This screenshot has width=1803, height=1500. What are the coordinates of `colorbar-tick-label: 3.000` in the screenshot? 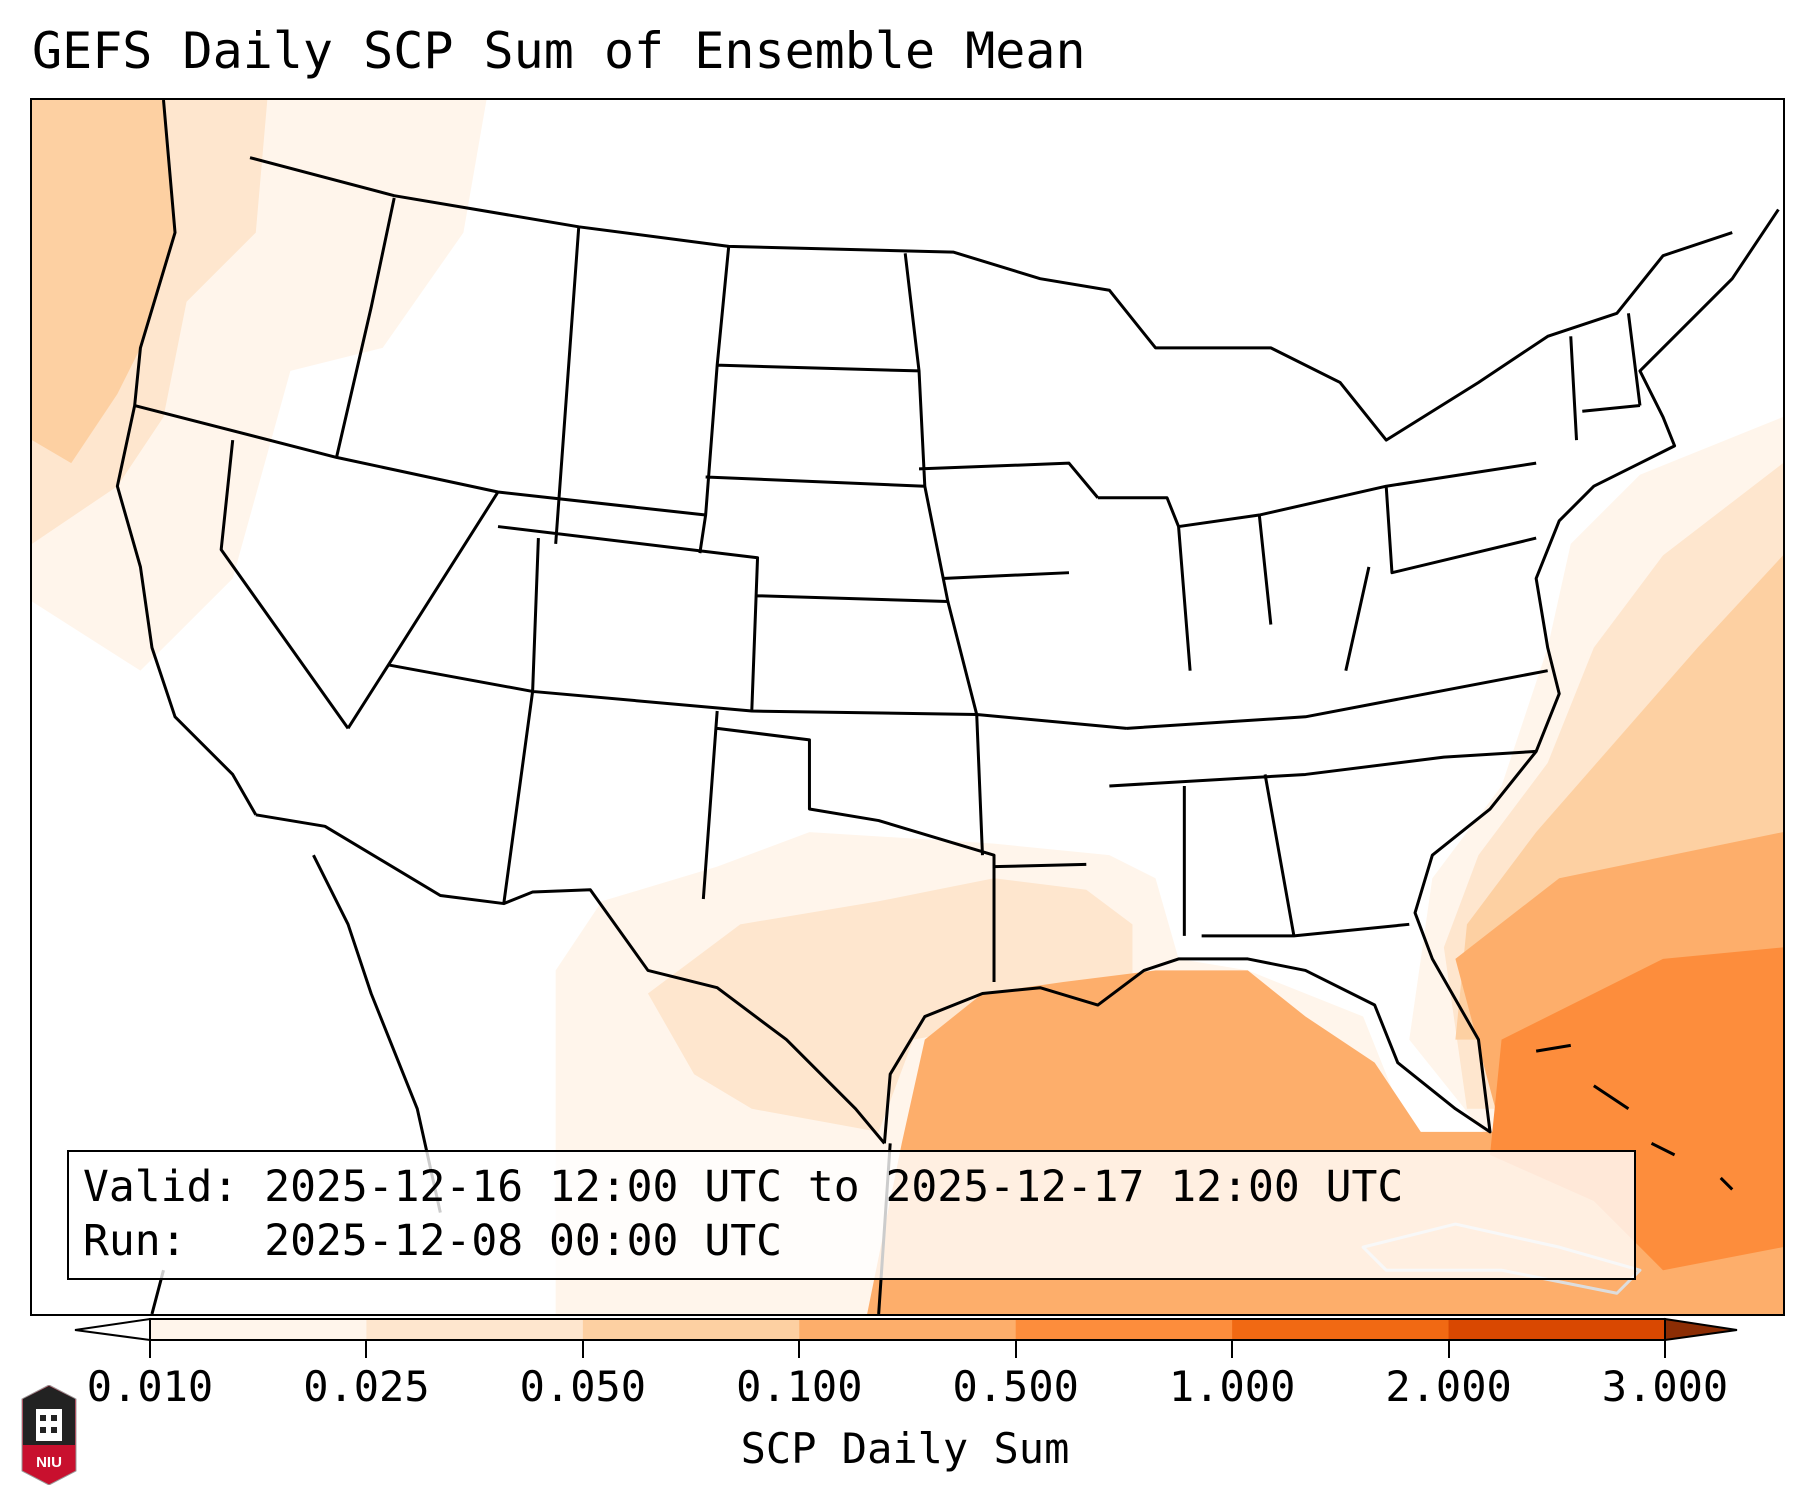 It's located at (1665, 1386).